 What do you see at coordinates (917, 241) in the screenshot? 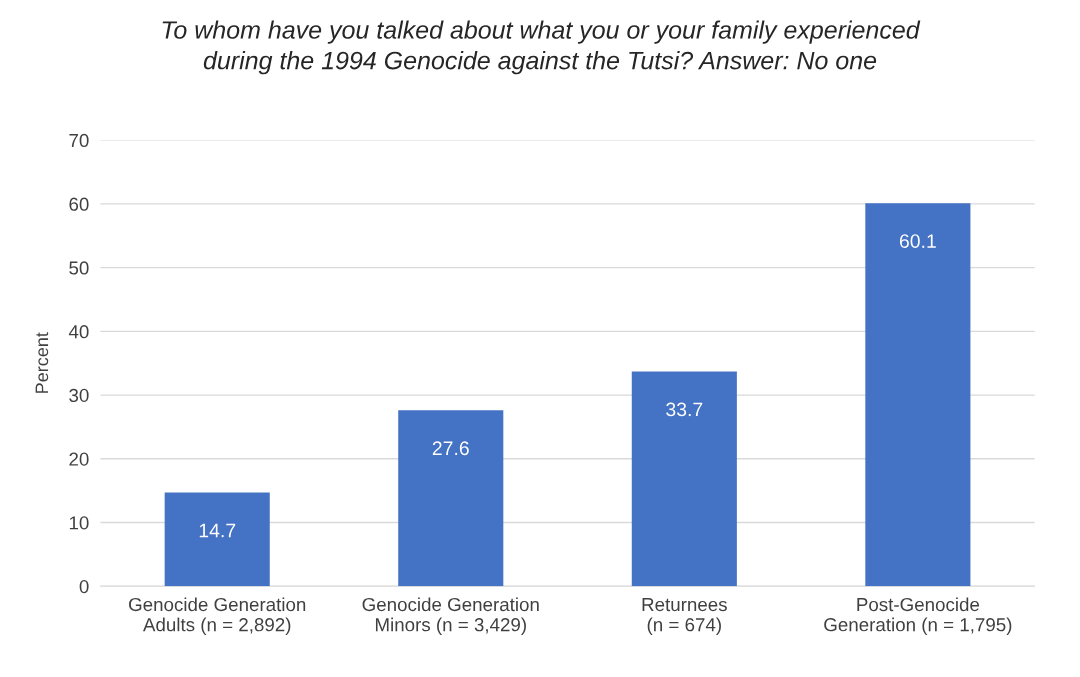
I see `data-label: 60.1` at bounding box center [917, 241].